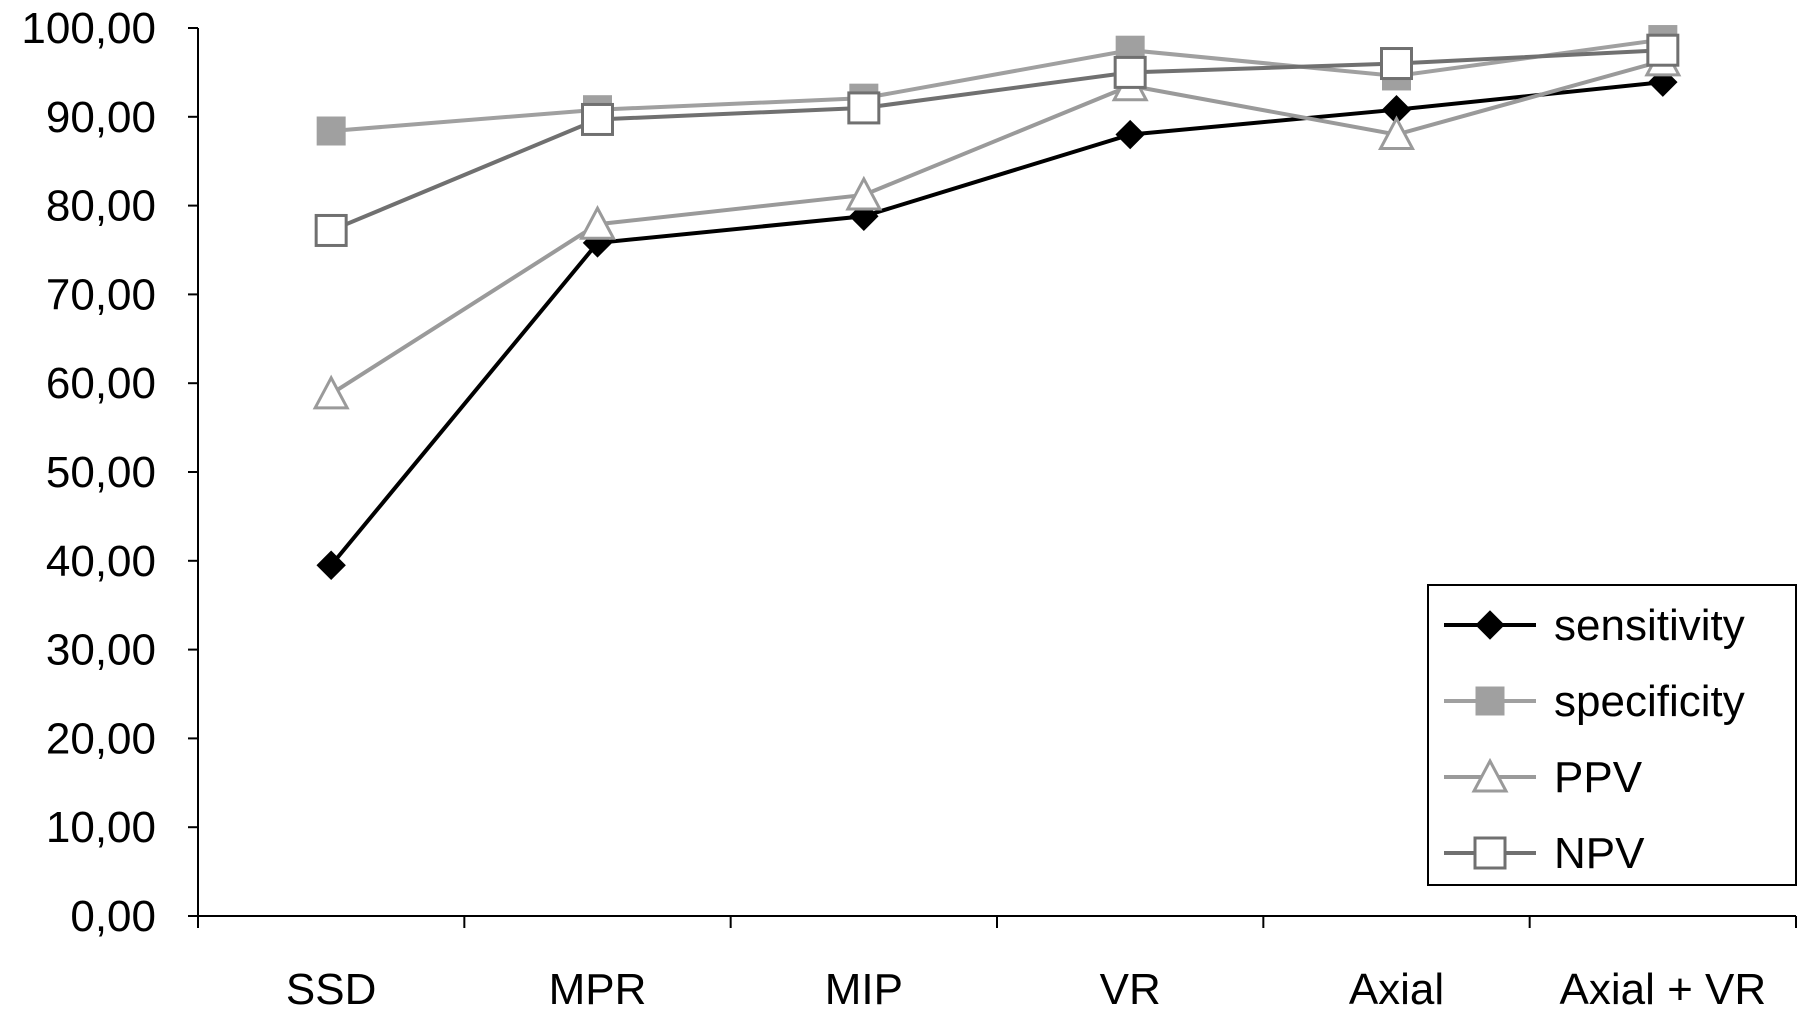  Describe the element at coordinates (1130, 989) in the screenshot. I see `x-tick-label: VR` at that location.